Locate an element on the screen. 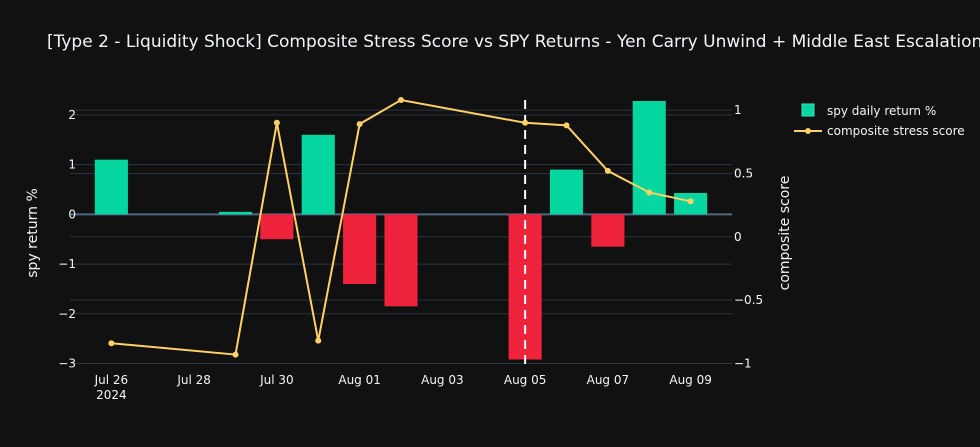  legend-line-marker is located at coordinates (808, 131).